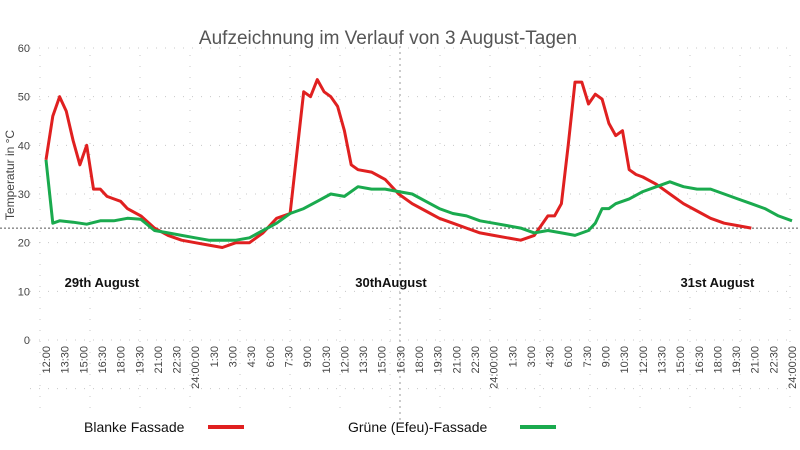 The height and width of the screenshot is (450, 800). I want to click on day-annotation: 30thAugust, so click(391, 282).